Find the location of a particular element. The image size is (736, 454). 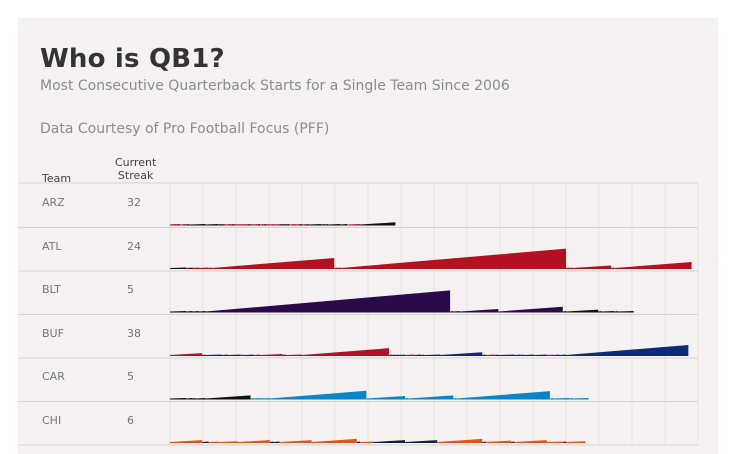

column-header-streak-line1: Current is located at coordinates (136, 162).